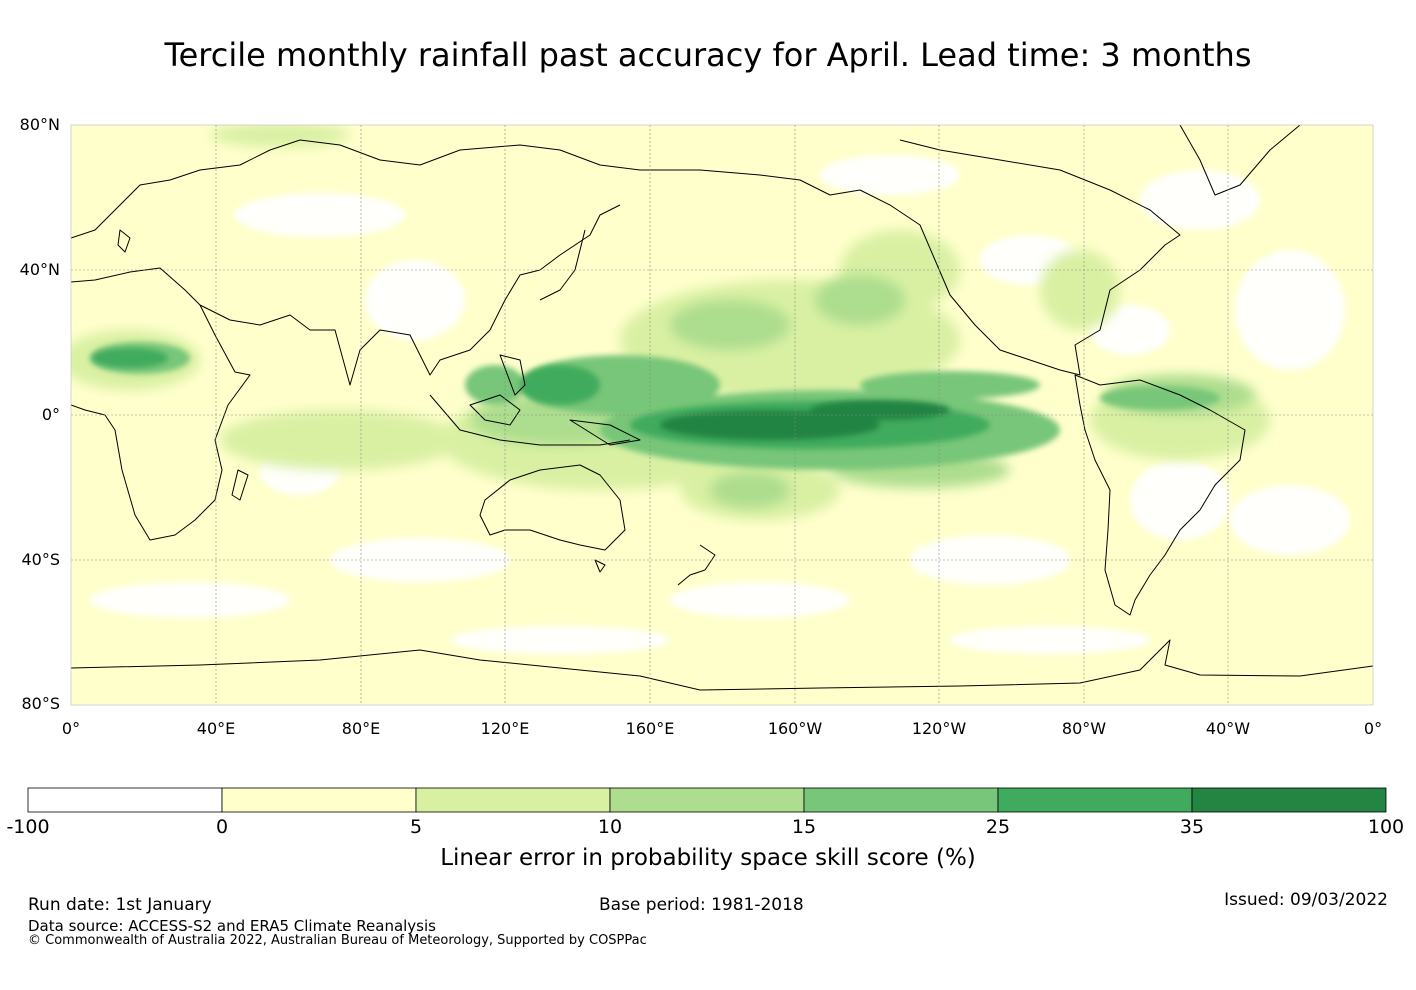 This screenshot has width=1416, height=990. I want to click on coast-asia-south, so click(410, 295).